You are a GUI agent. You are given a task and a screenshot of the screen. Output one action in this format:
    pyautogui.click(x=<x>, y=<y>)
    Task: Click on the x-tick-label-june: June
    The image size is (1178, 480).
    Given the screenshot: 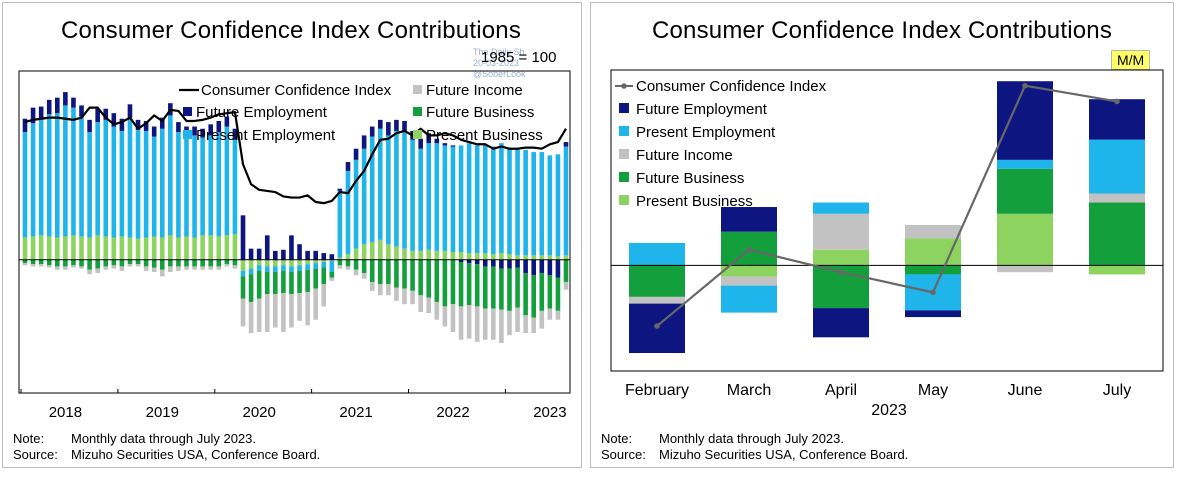 What is the action you would take?
    pyautogui.click(x=1025, y=390)
    